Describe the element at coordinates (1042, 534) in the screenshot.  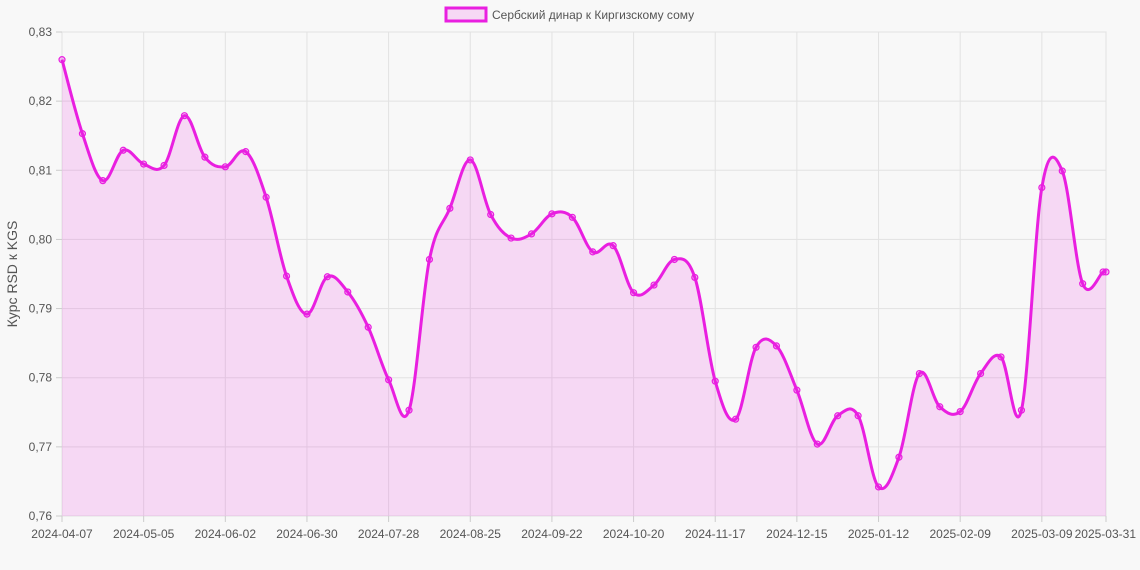
I see `x-tick-label: 2025-03-09` at that location.